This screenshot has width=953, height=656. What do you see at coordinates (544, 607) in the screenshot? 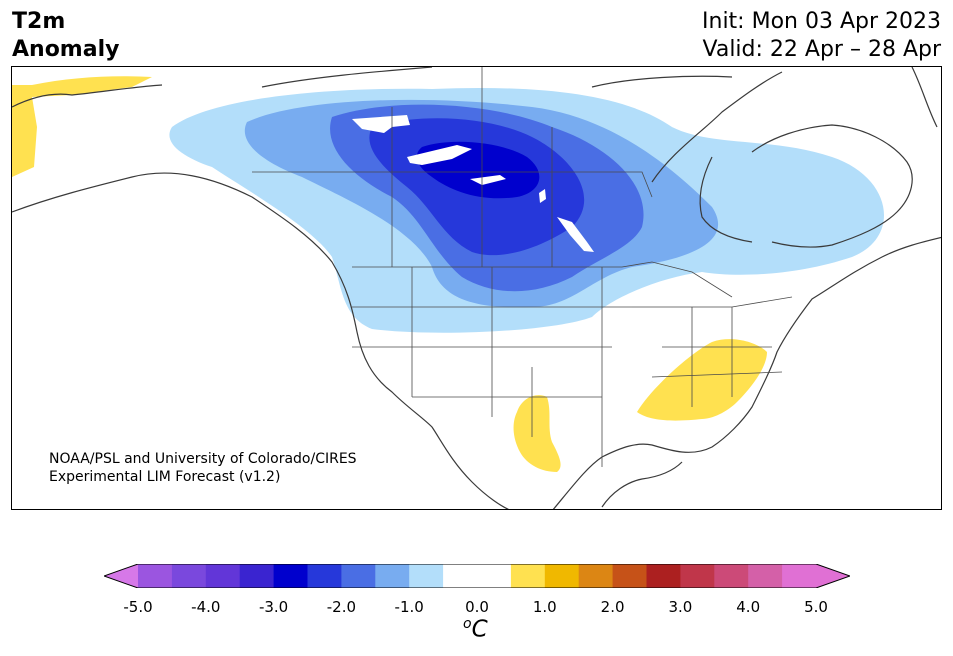
I see `colorbar-tick-label: 1.0` at bounding box center [544, 607].